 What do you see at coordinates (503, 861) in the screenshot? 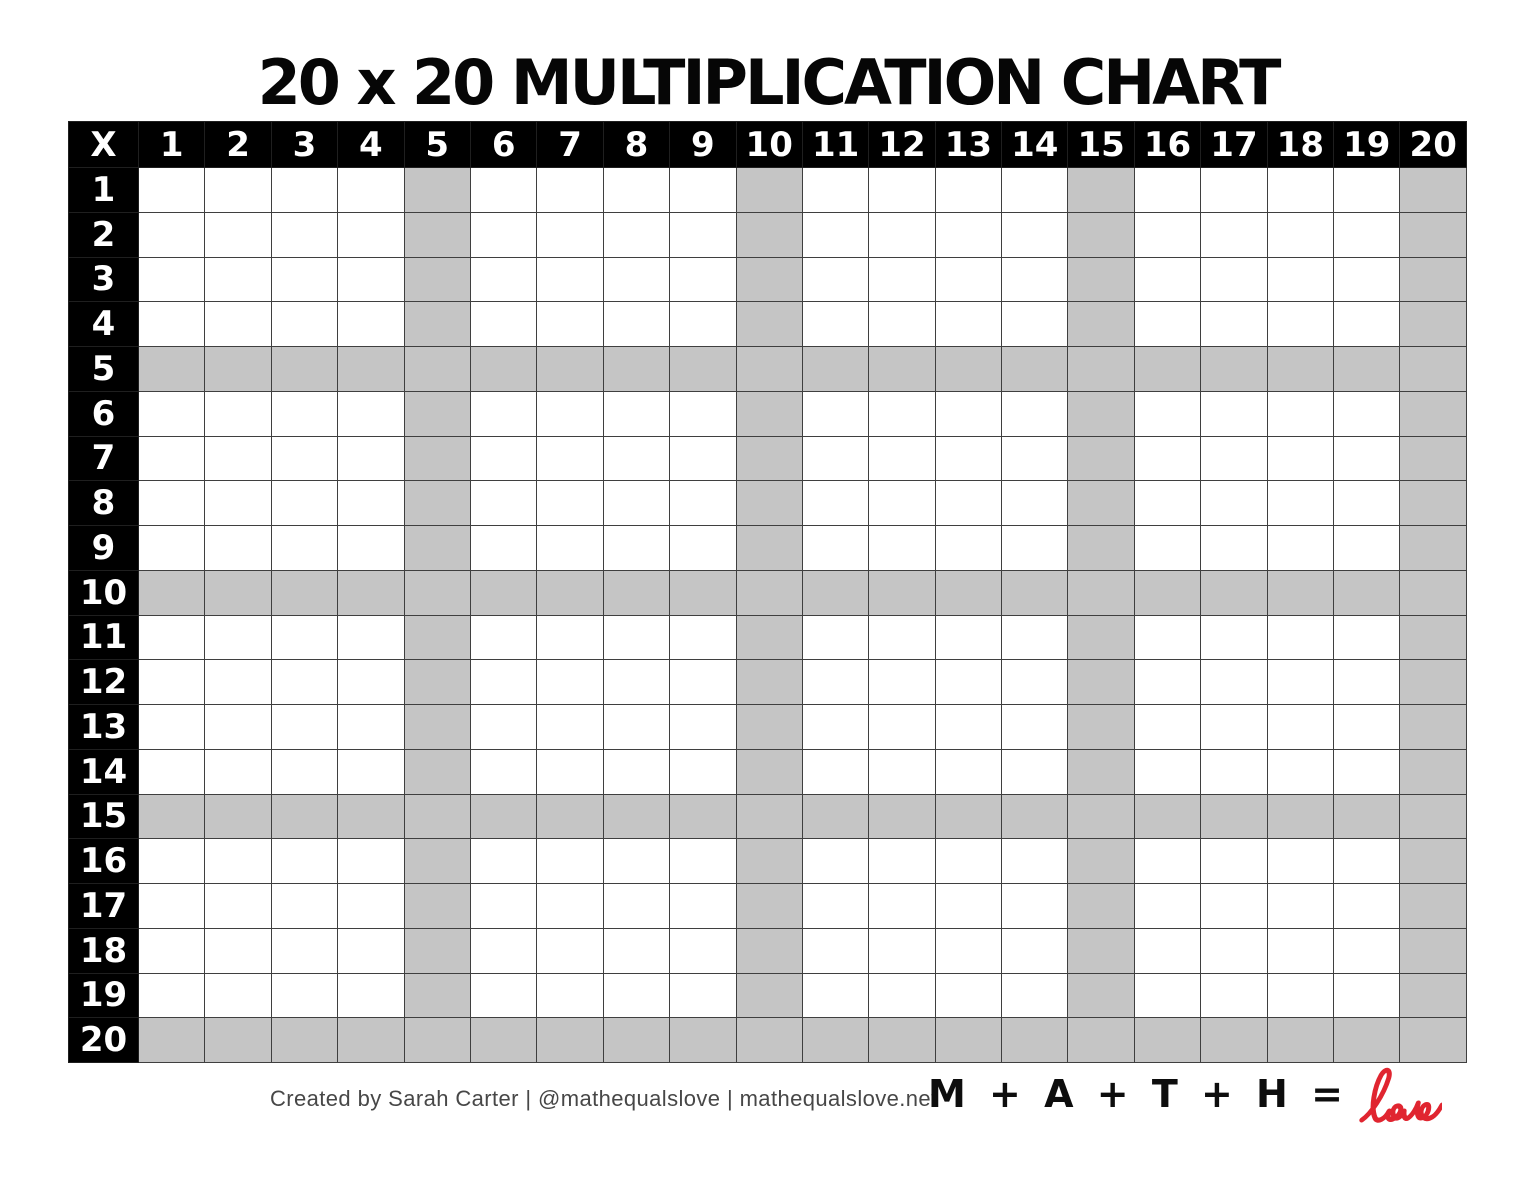
I see `grid-cell-16x6` at bounding box center [503, 861].